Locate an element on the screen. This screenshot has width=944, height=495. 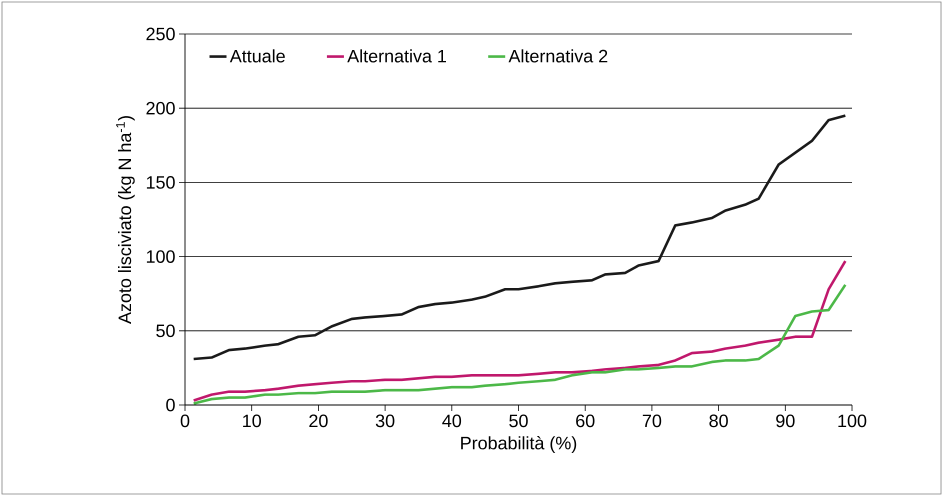
y-tick-label: 200 is located at coordinates (160, 108).